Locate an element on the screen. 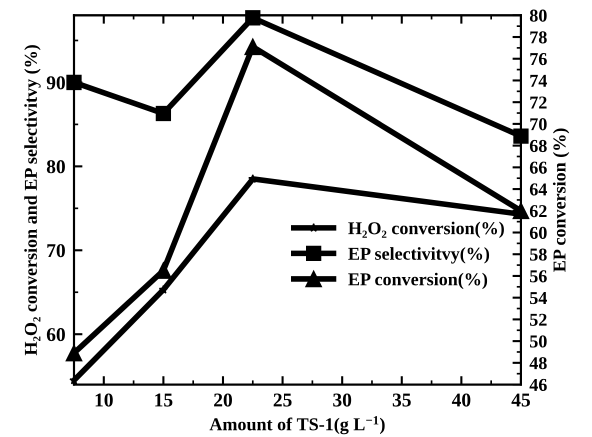 The width and height of the screenshot is (592, 437). legend-label: EP selectivitvy(%) is located at coordinates (419, 255).